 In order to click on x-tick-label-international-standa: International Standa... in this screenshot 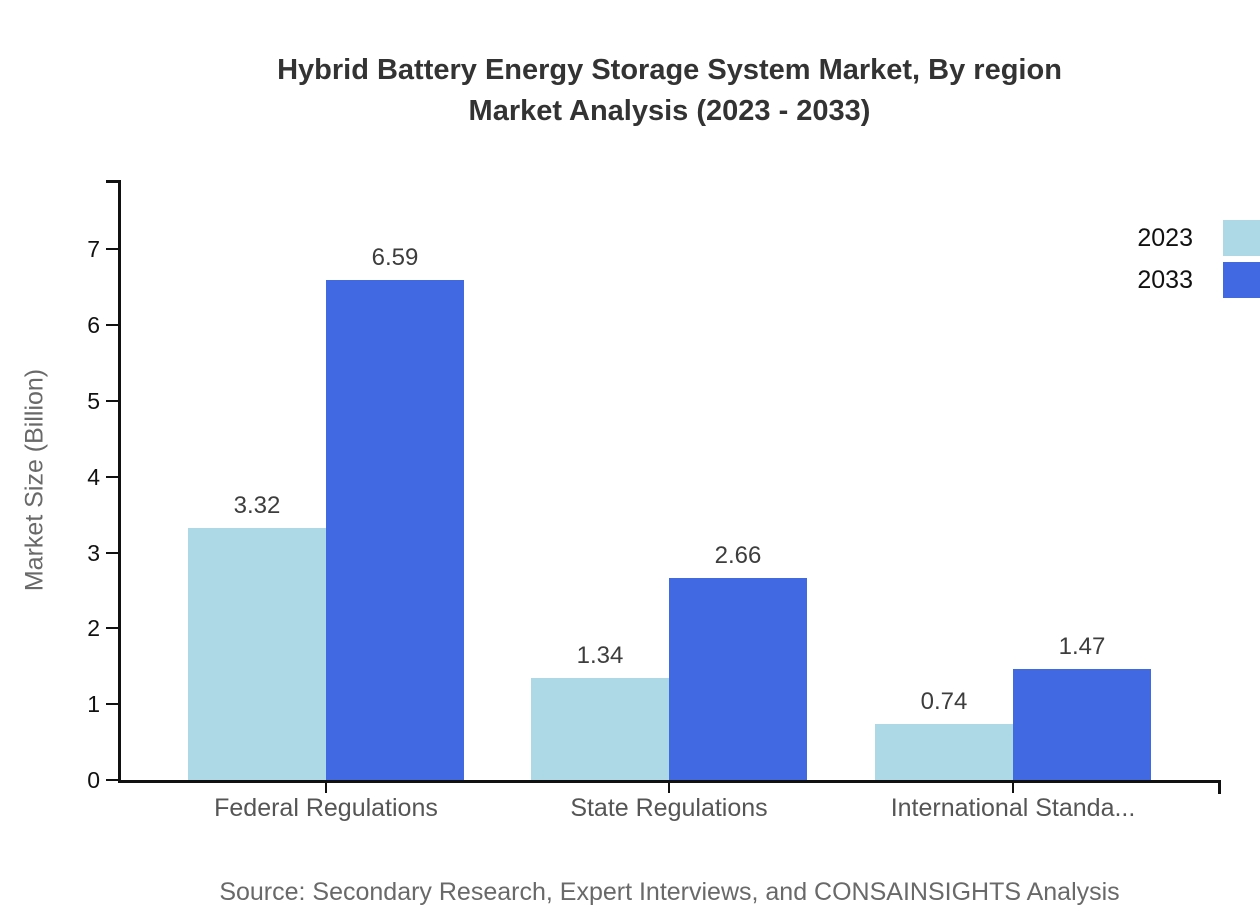, I will do `click(1013, 808)`.